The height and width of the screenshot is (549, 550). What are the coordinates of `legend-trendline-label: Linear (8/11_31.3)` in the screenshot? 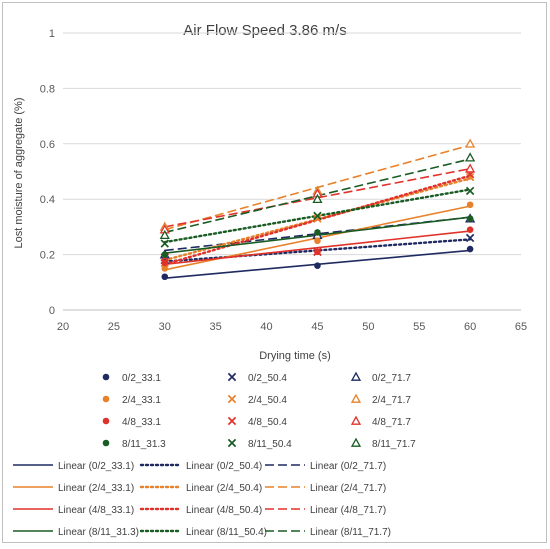 It's located at (98, 532).